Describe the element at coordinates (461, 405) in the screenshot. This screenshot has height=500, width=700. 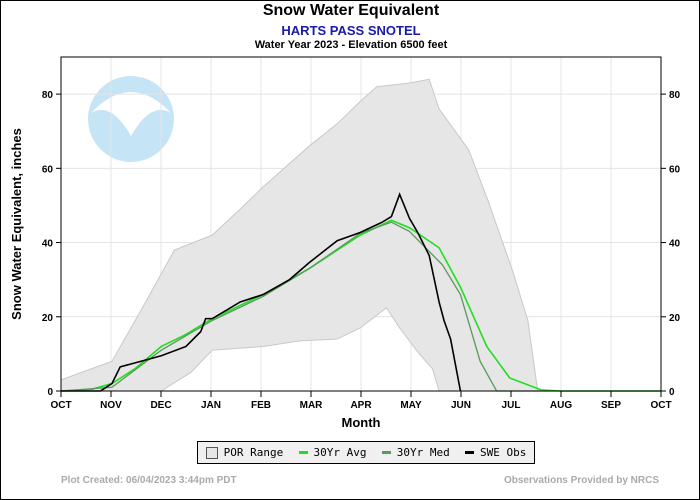
I see `x-tick-label: JUN` at that location.